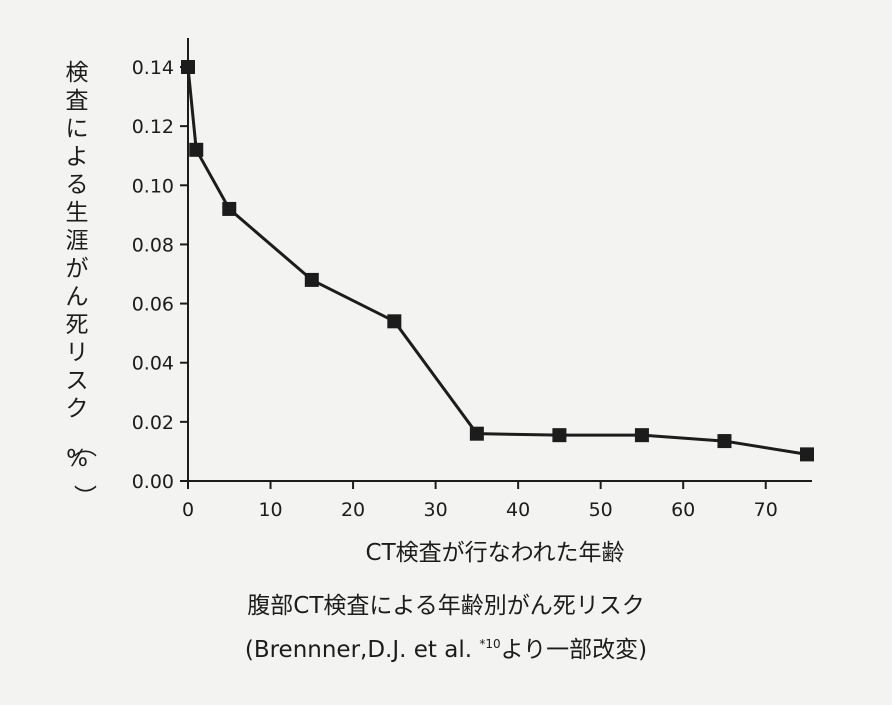 The width and height of the screenshot is (892, 705). What do you see at coordinates (153, 245) in the screenshot?
I see `y-tick-label: 0.08` at bounding box center [153, 245].